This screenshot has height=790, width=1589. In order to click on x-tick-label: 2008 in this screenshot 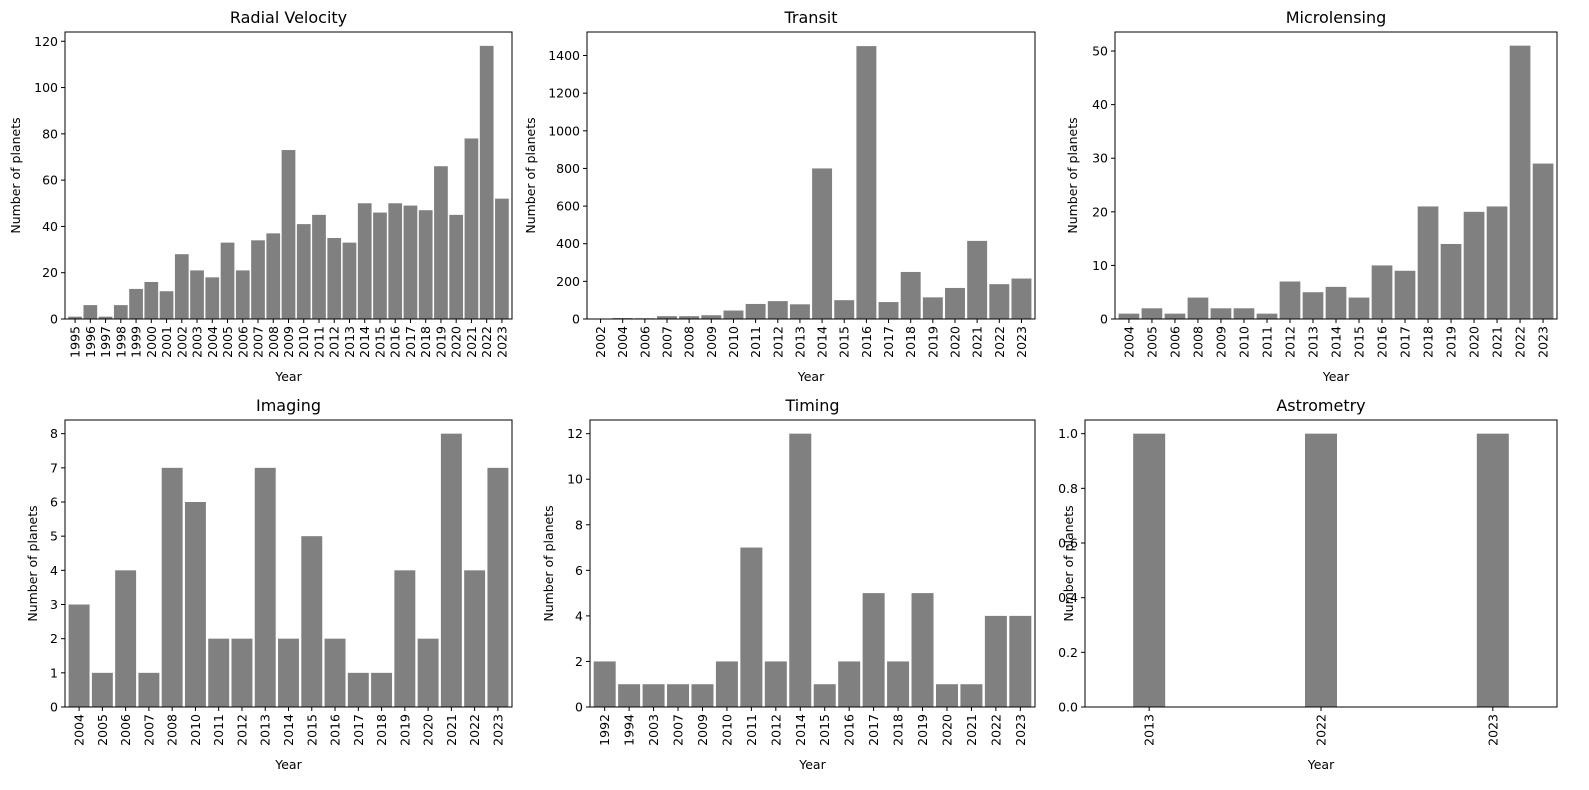, I will do `click(1197, 342)`.